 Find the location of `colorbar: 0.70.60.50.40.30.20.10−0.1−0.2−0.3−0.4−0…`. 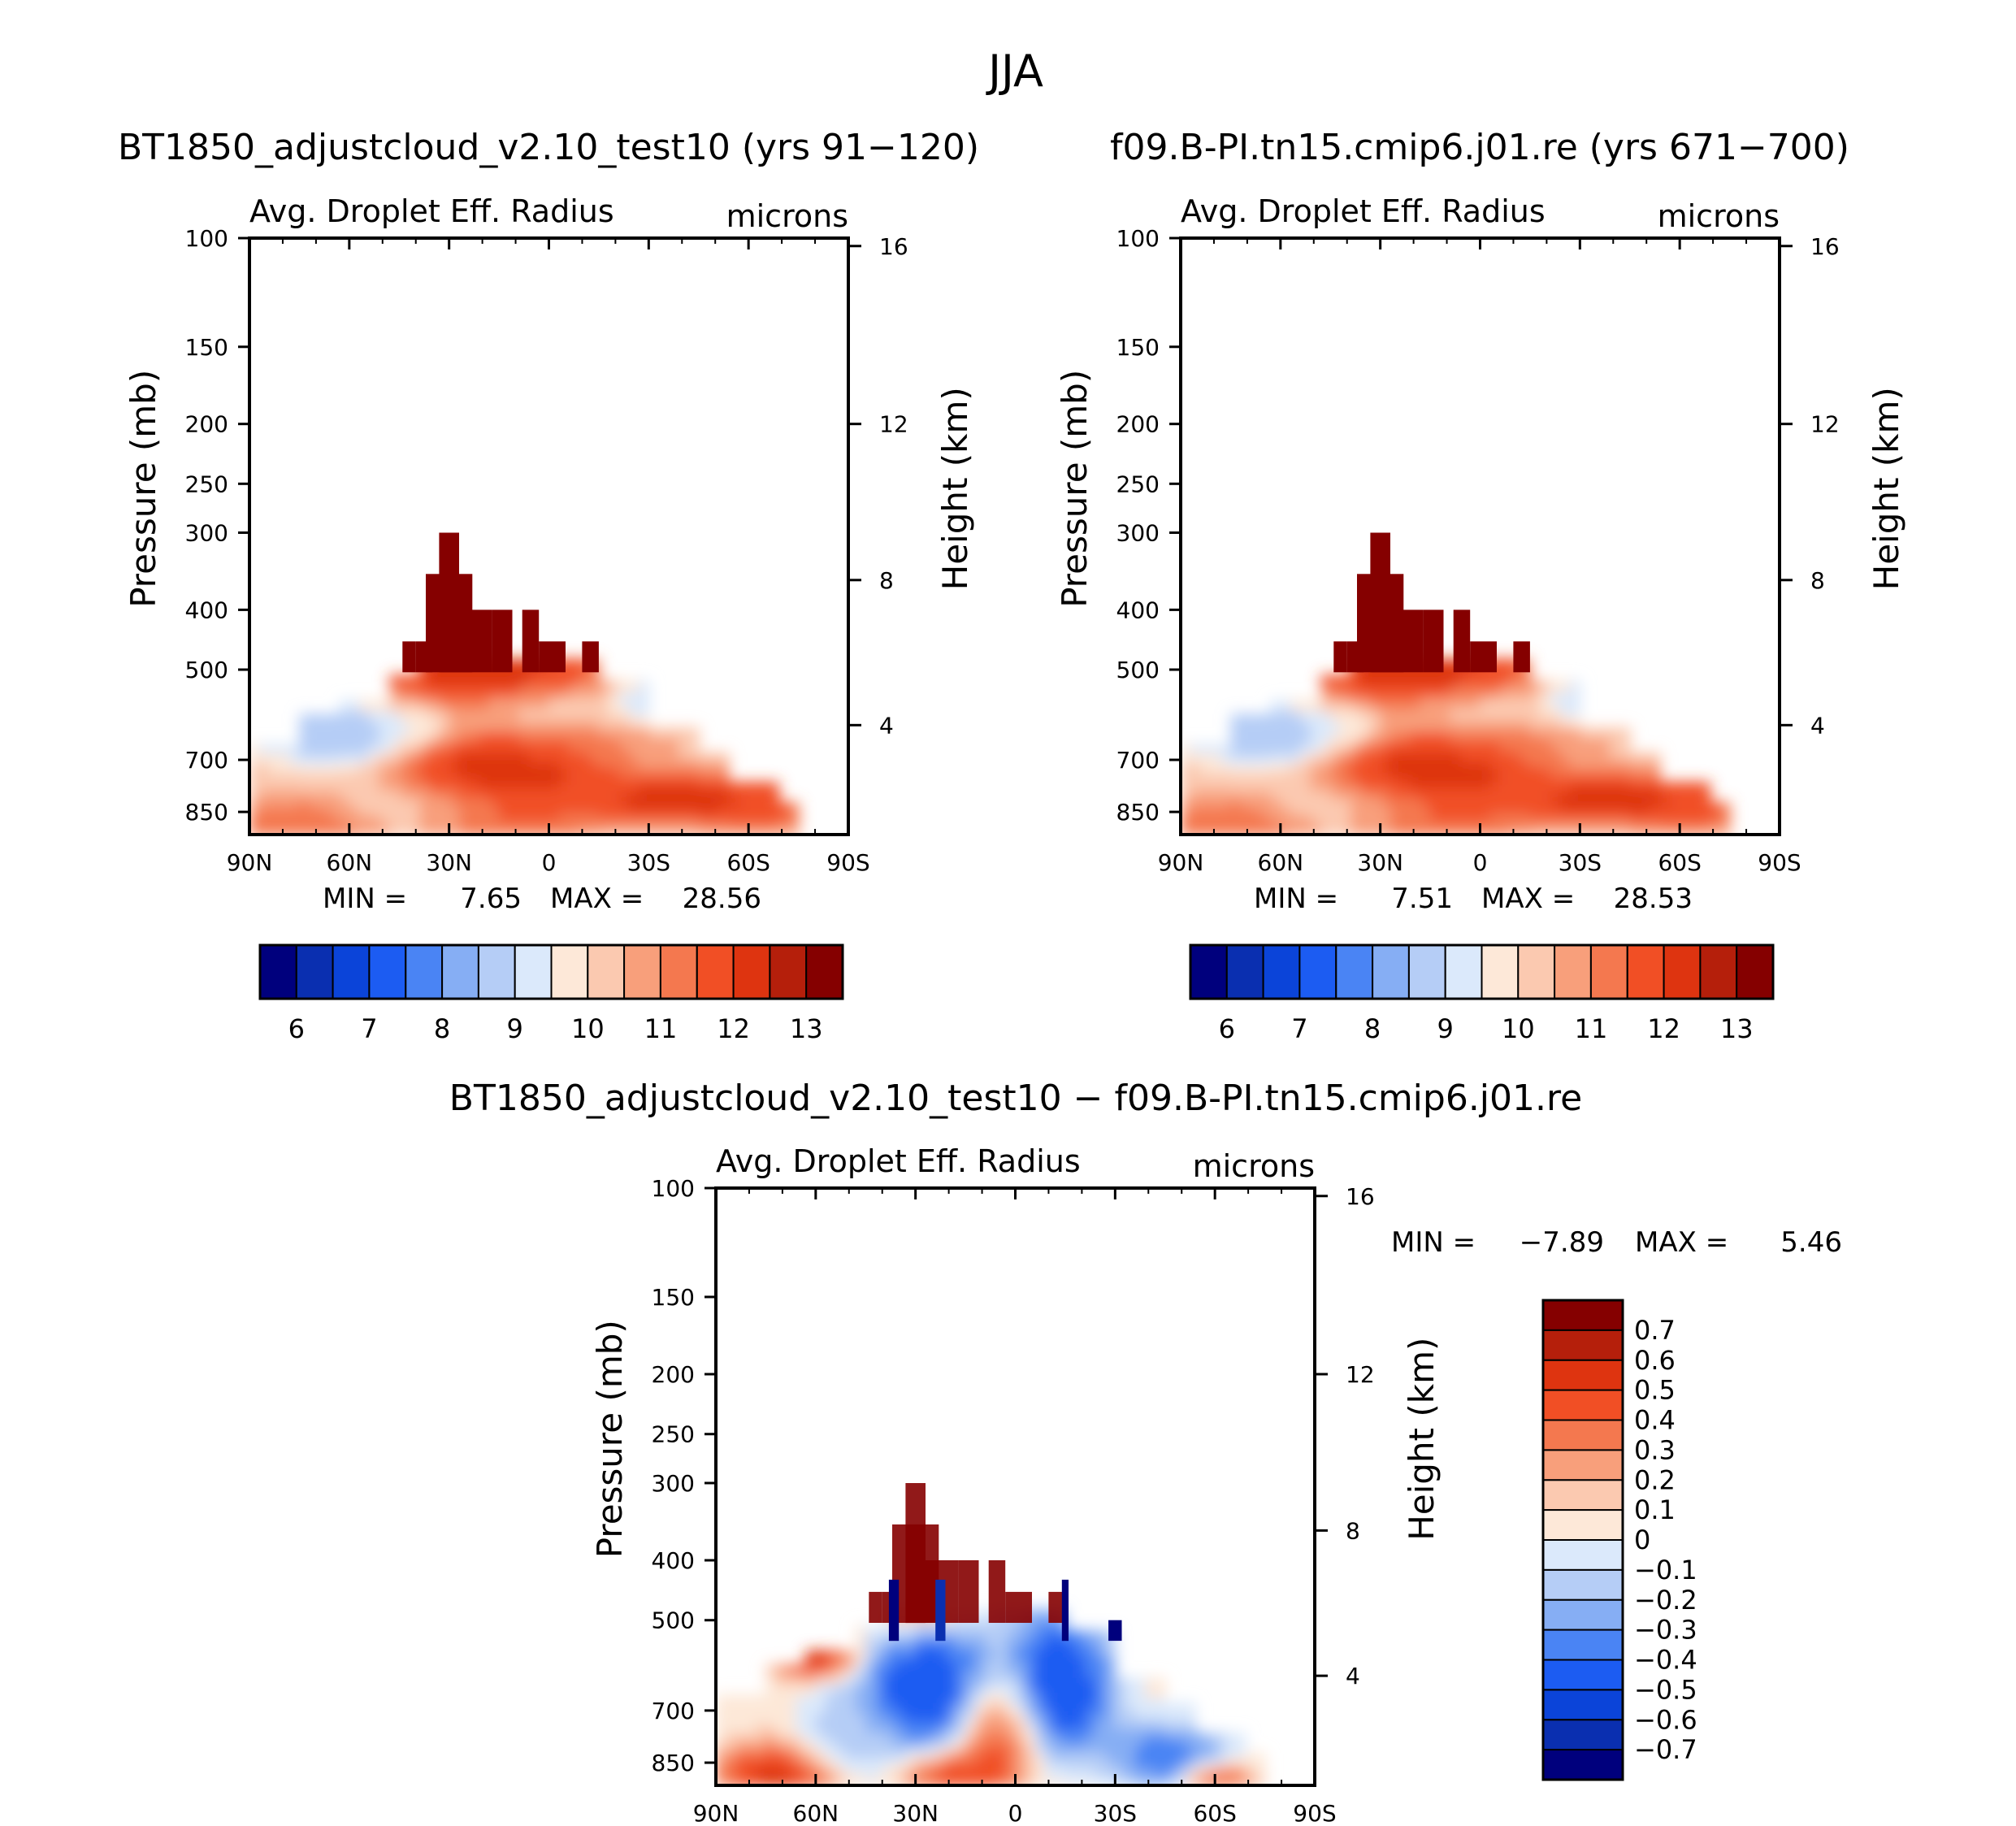

colorbar: 0.70.60.50.40.30.20.10−0.1−0.2−0.3−0.4−0… is located at coordinates (1619, 1540).